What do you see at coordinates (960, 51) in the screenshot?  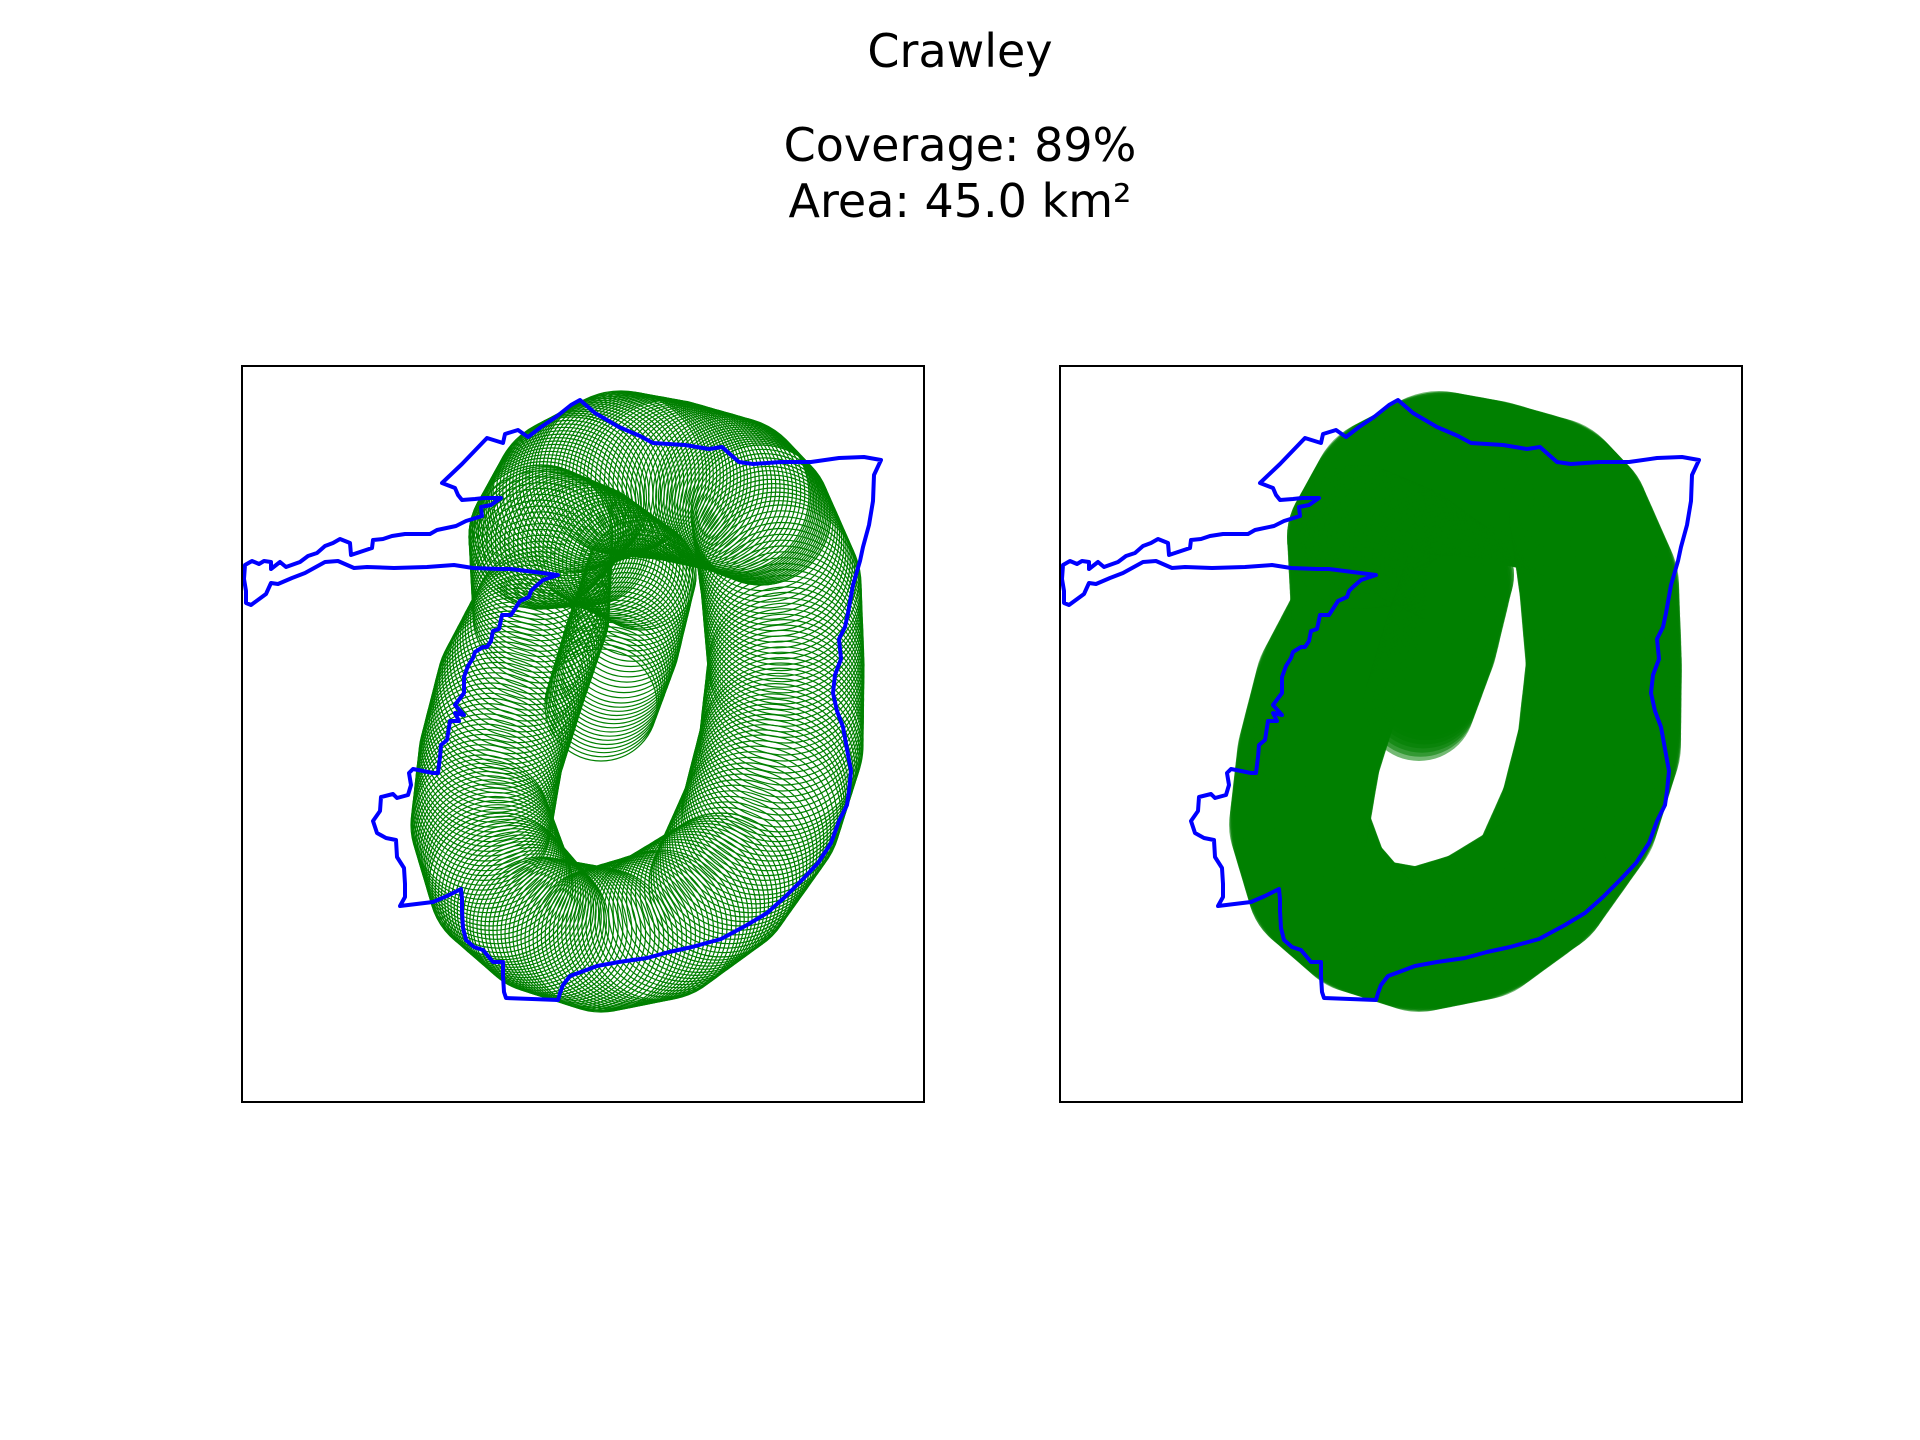 I see `figure-title: Crawley` at bounding box center [960, 51].